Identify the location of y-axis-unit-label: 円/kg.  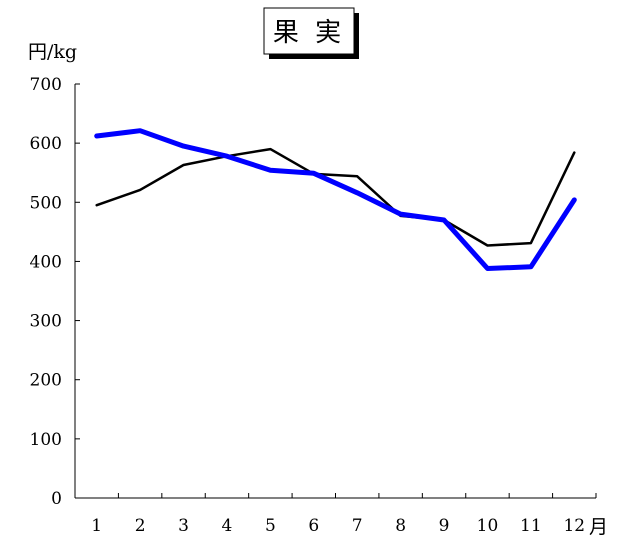
(52, 52).